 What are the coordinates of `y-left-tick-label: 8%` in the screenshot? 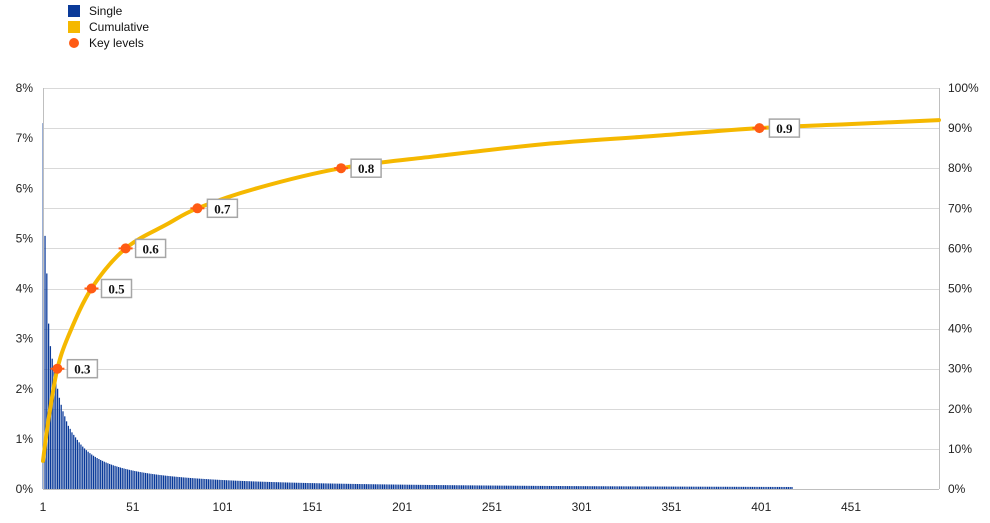 It's located at (25, 88).